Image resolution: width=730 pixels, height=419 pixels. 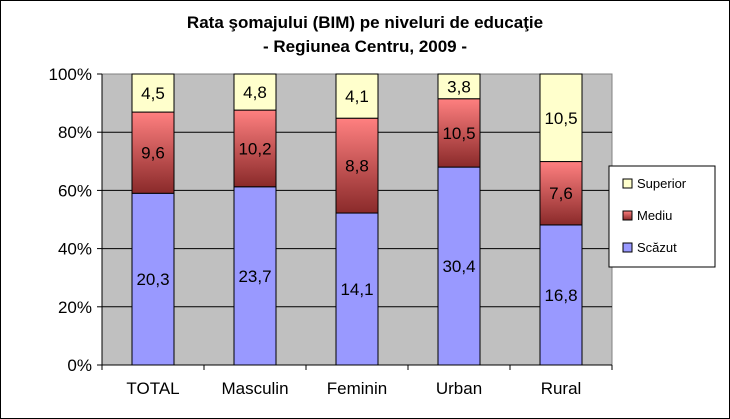 I want to click on bar-segment-mediu-urban, so click(x=459, y=133).